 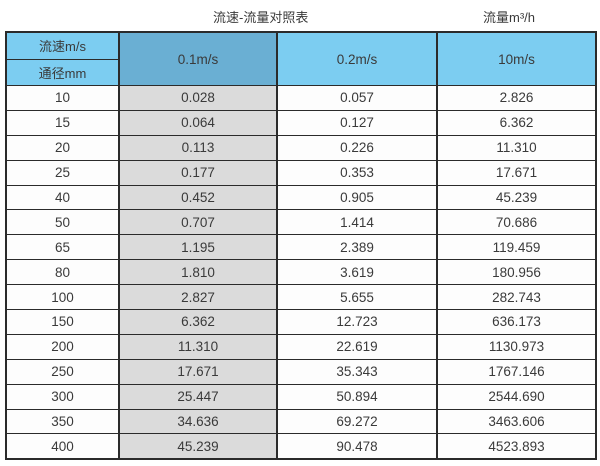 What do you see at coordinates (516, 421) in the screenshot?
I see `value-cell: 3463.606` at bounding box center [516, 421].